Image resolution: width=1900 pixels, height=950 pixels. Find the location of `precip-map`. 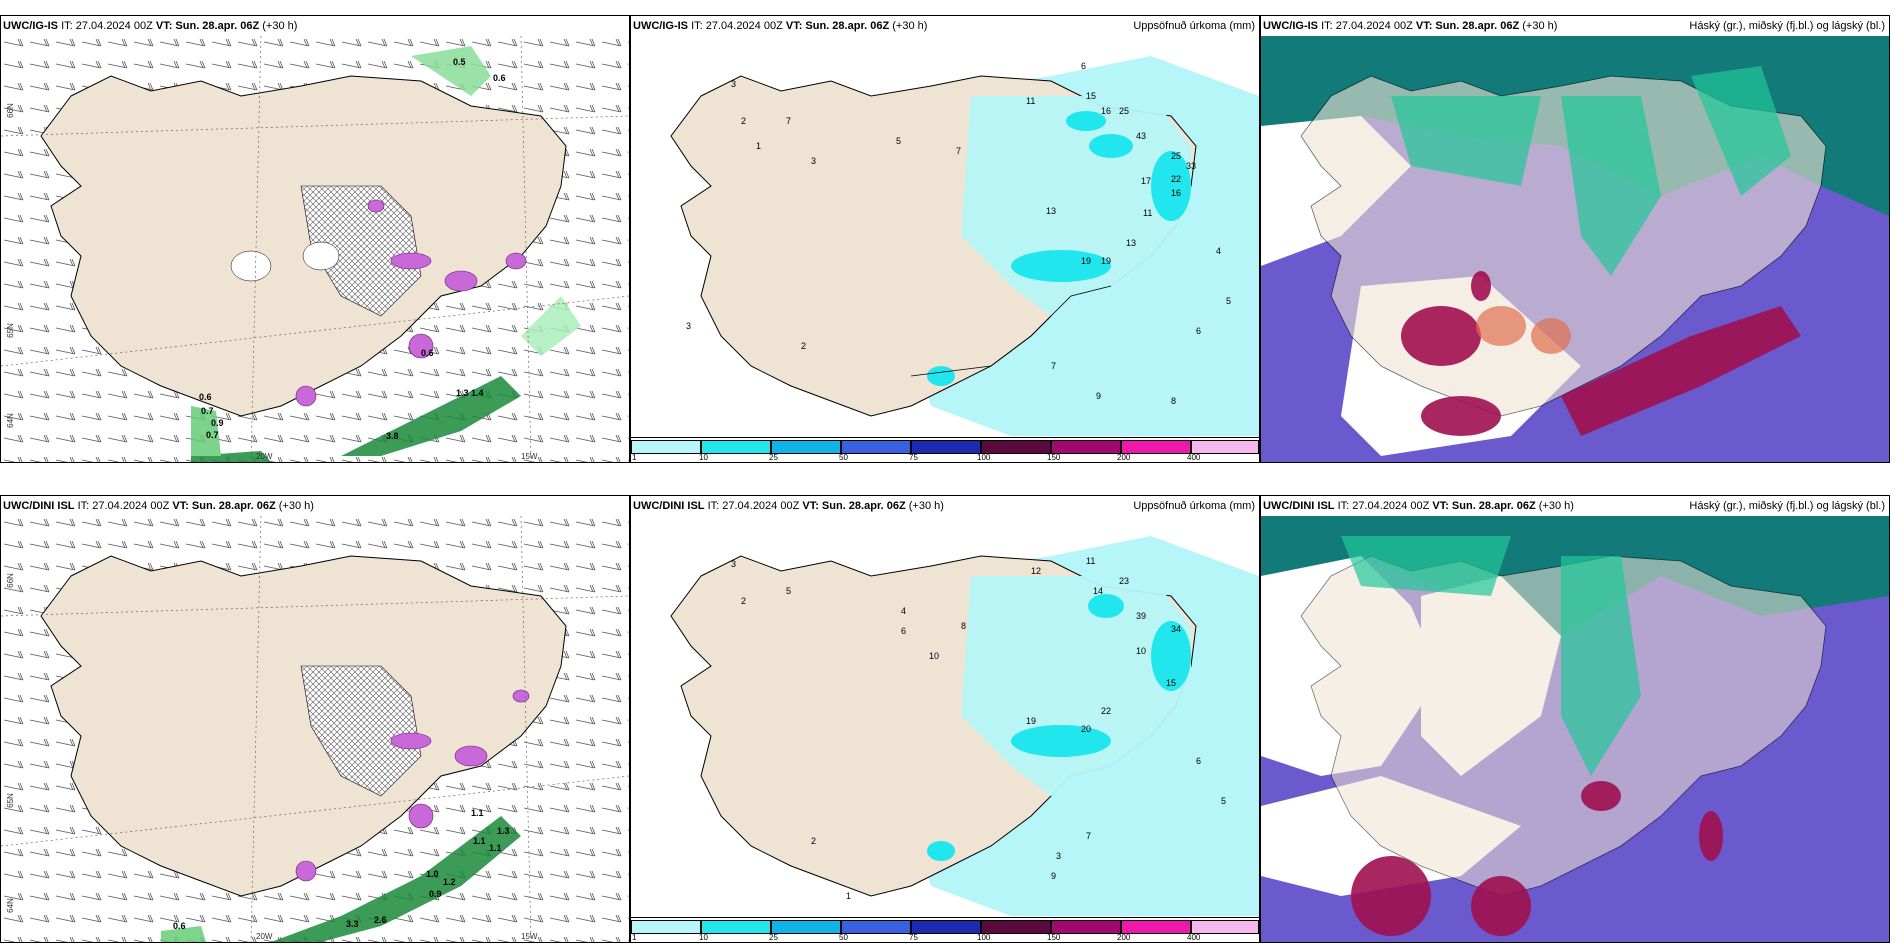

precip-map is located at coordinates (945, 249).